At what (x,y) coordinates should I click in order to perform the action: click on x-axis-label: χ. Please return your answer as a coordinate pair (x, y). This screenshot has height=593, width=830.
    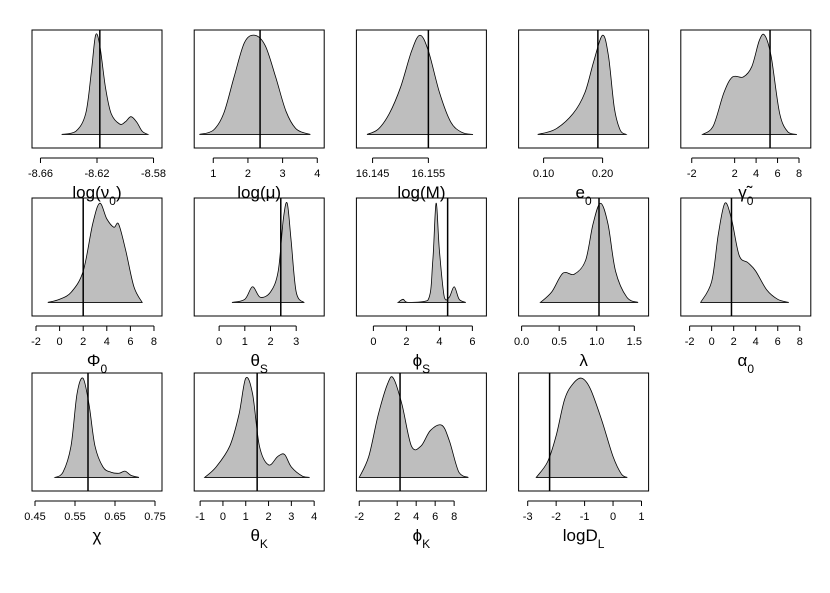
    Looking at the image, I should click on (97, 535).